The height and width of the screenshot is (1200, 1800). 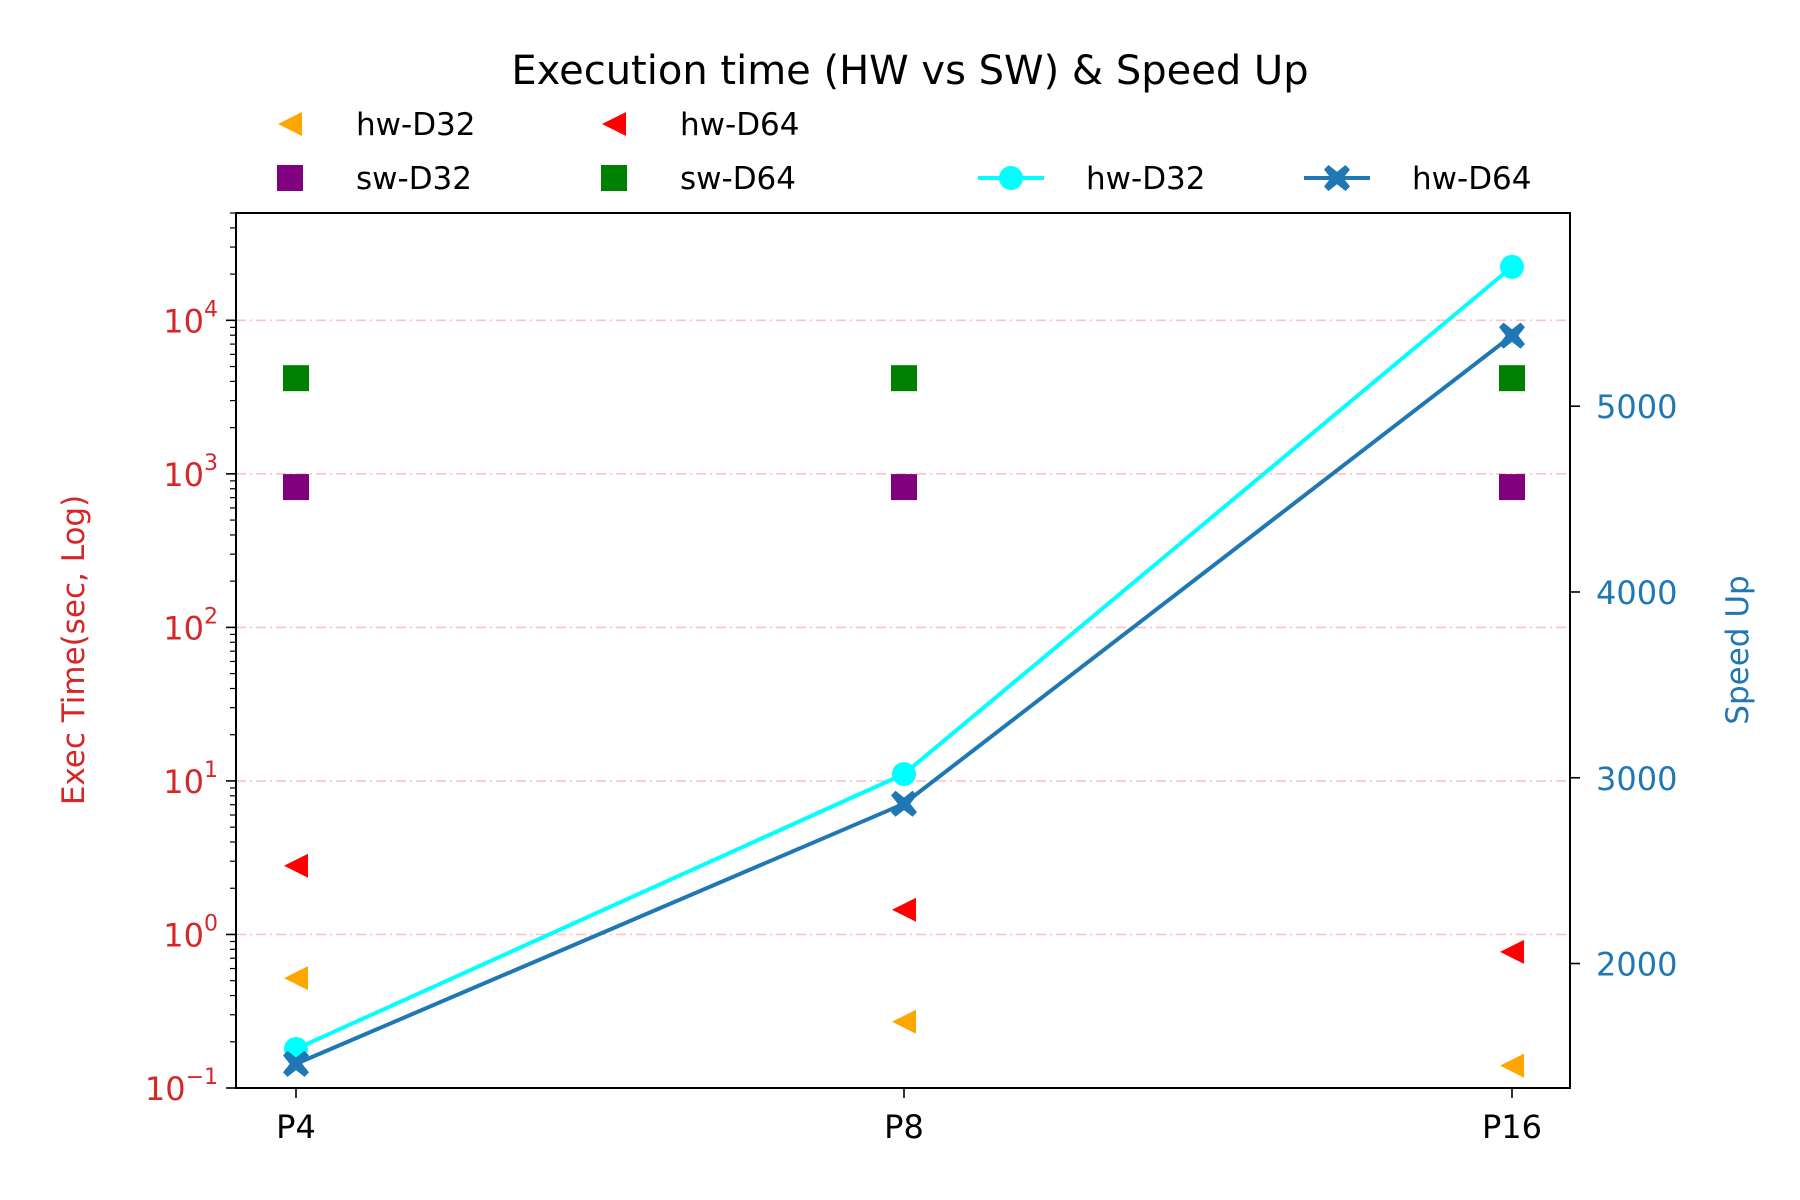 I want to click on y-right-tick-label: 3000, so click(x=1636, y=779).